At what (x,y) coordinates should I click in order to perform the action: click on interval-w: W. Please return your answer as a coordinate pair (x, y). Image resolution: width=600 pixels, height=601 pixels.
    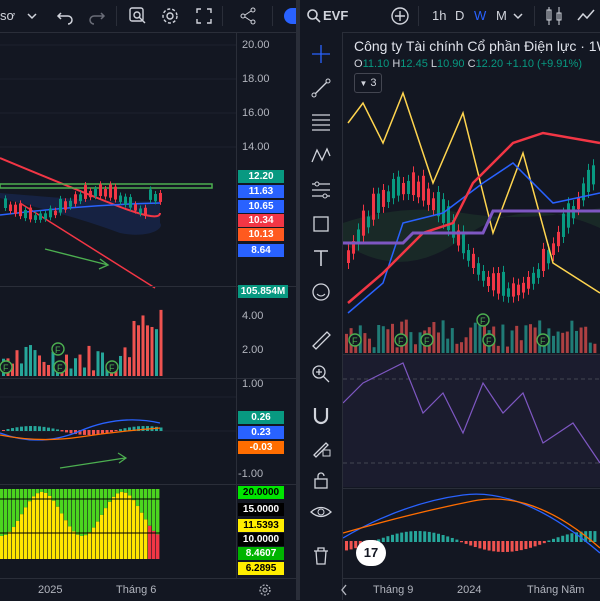
    Looking at the image, I should click on (480, 15).